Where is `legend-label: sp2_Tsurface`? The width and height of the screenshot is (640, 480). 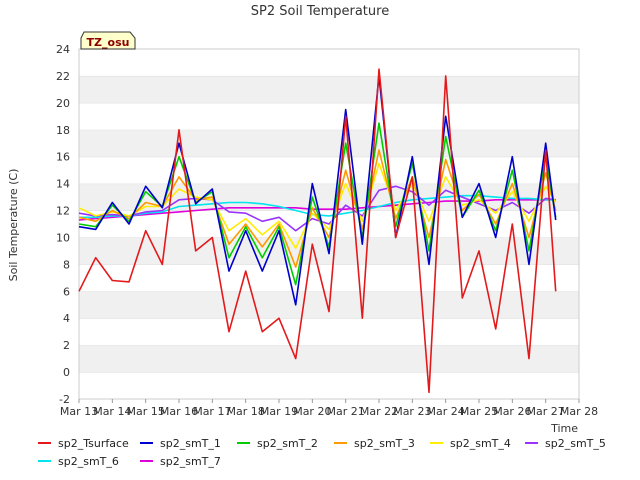
legend-label: sp2_Tsurface is located at coordinates (93, 443).